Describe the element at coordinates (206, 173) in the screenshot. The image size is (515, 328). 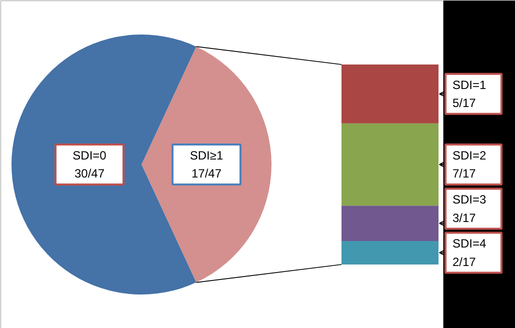
I see `data-label: 17/47` at that location.